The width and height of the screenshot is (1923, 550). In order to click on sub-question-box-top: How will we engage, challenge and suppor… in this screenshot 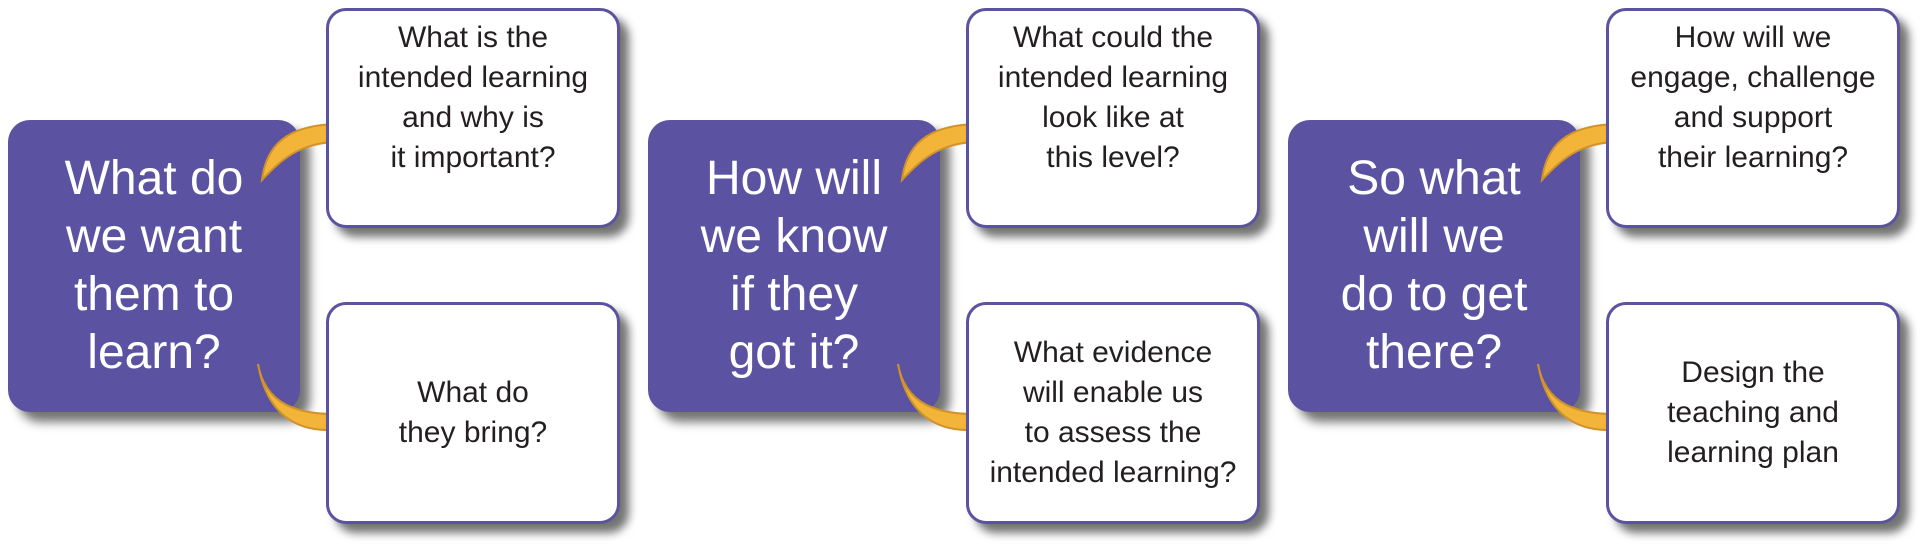, I will do `click(1753, 118)`.